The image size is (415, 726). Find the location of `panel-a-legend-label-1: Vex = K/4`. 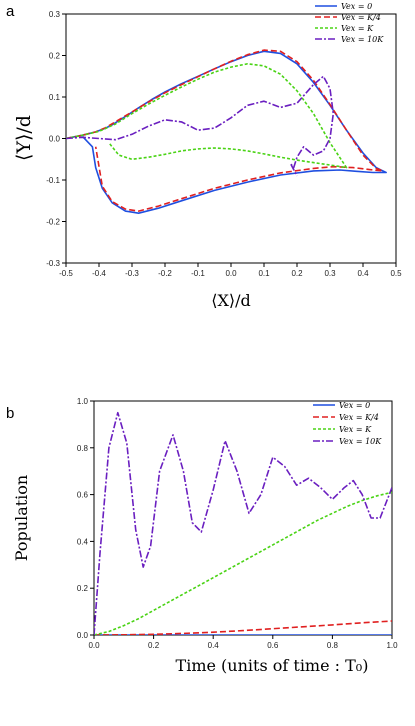

panel-a-legend-label-1: Vex = K/4 is located at coordinates (361, 17).